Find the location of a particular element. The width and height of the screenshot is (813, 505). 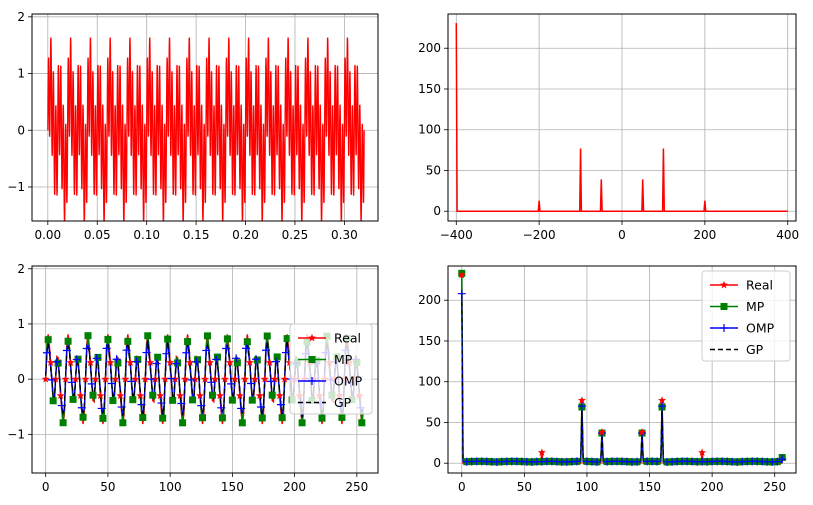

x-tick-label: −200 is located at coordinates (539, 235).